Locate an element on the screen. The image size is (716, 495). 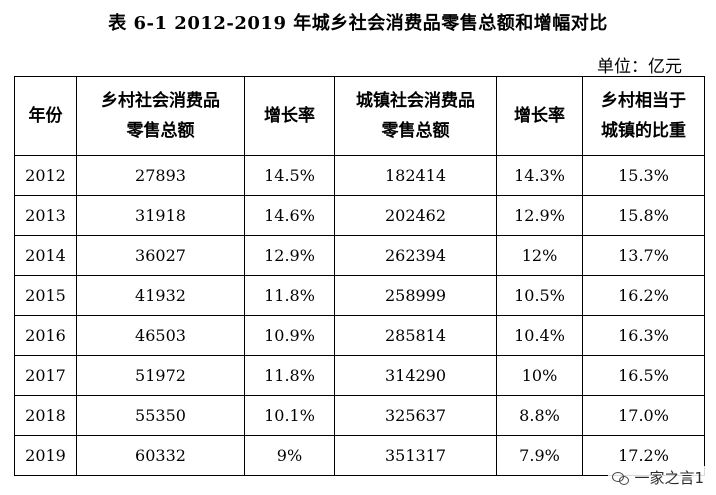
cell-rural-total: 55350 is located at coordinates (160, 415).